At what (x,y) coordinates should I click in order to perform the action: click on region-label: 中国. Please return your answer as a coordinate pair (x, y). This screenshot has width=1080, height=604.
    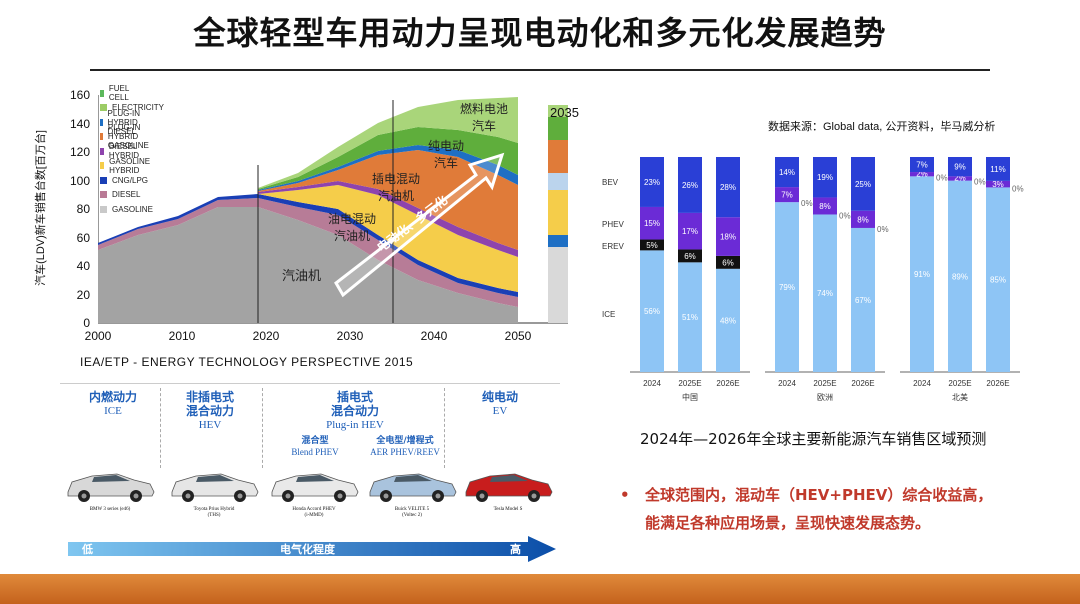
    Looking at the image, I should click on (690, 397).